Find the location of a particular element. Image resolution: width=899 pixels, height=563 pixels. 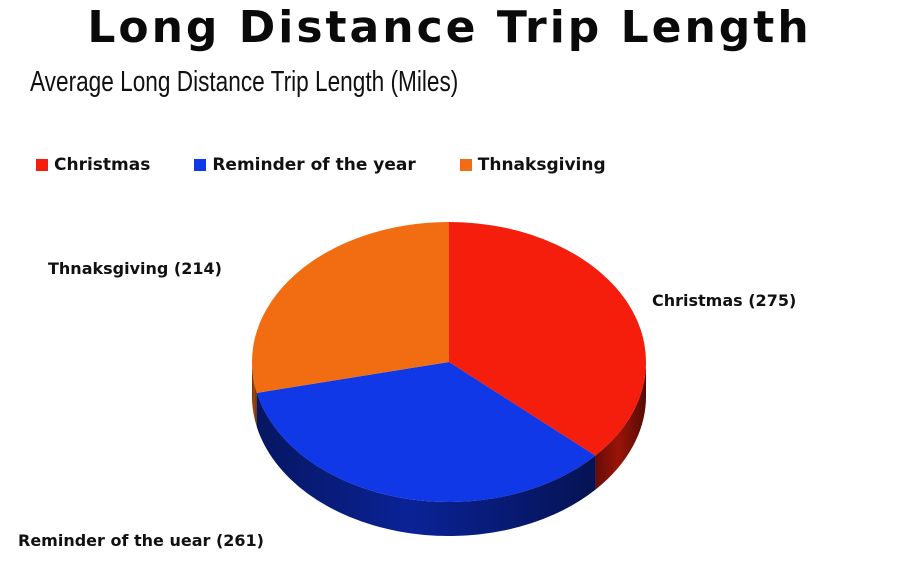

slice-label-christmas: Christmas (275) is located at coordinates (724, 300).